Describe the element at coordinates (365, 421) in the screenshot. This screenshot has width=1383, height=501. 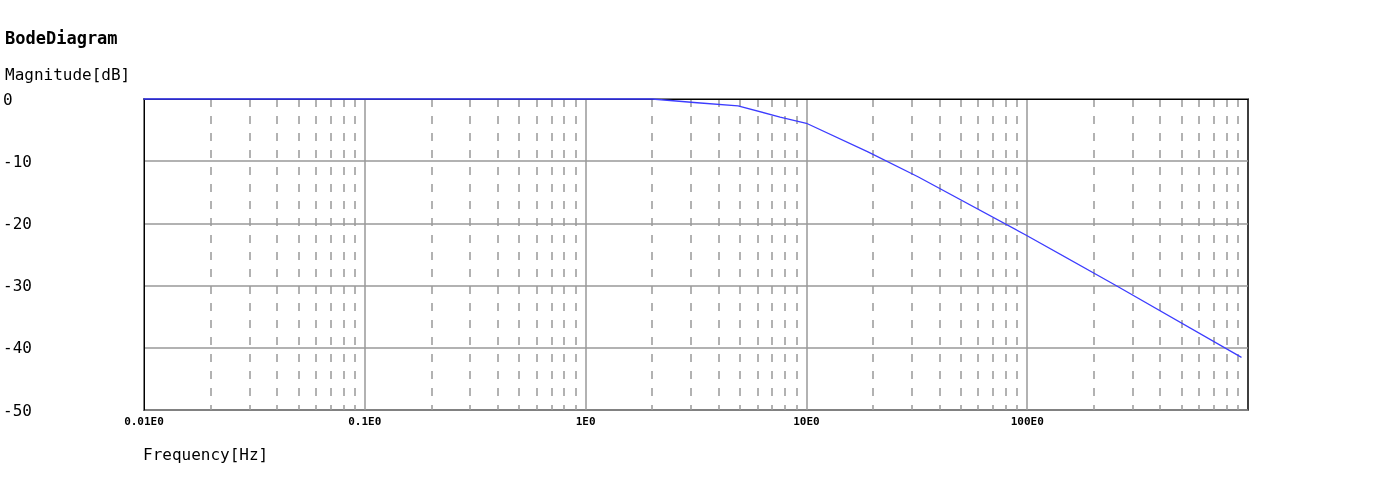
I see `x-tick-label: 0.1E0` at that location.